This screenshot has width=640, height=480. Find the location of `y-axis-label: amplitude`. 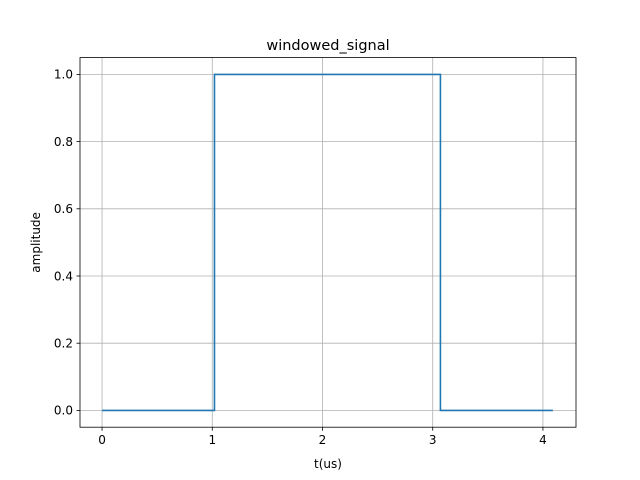

y-axis-label: amplitude is located at coordinates (36, 242).